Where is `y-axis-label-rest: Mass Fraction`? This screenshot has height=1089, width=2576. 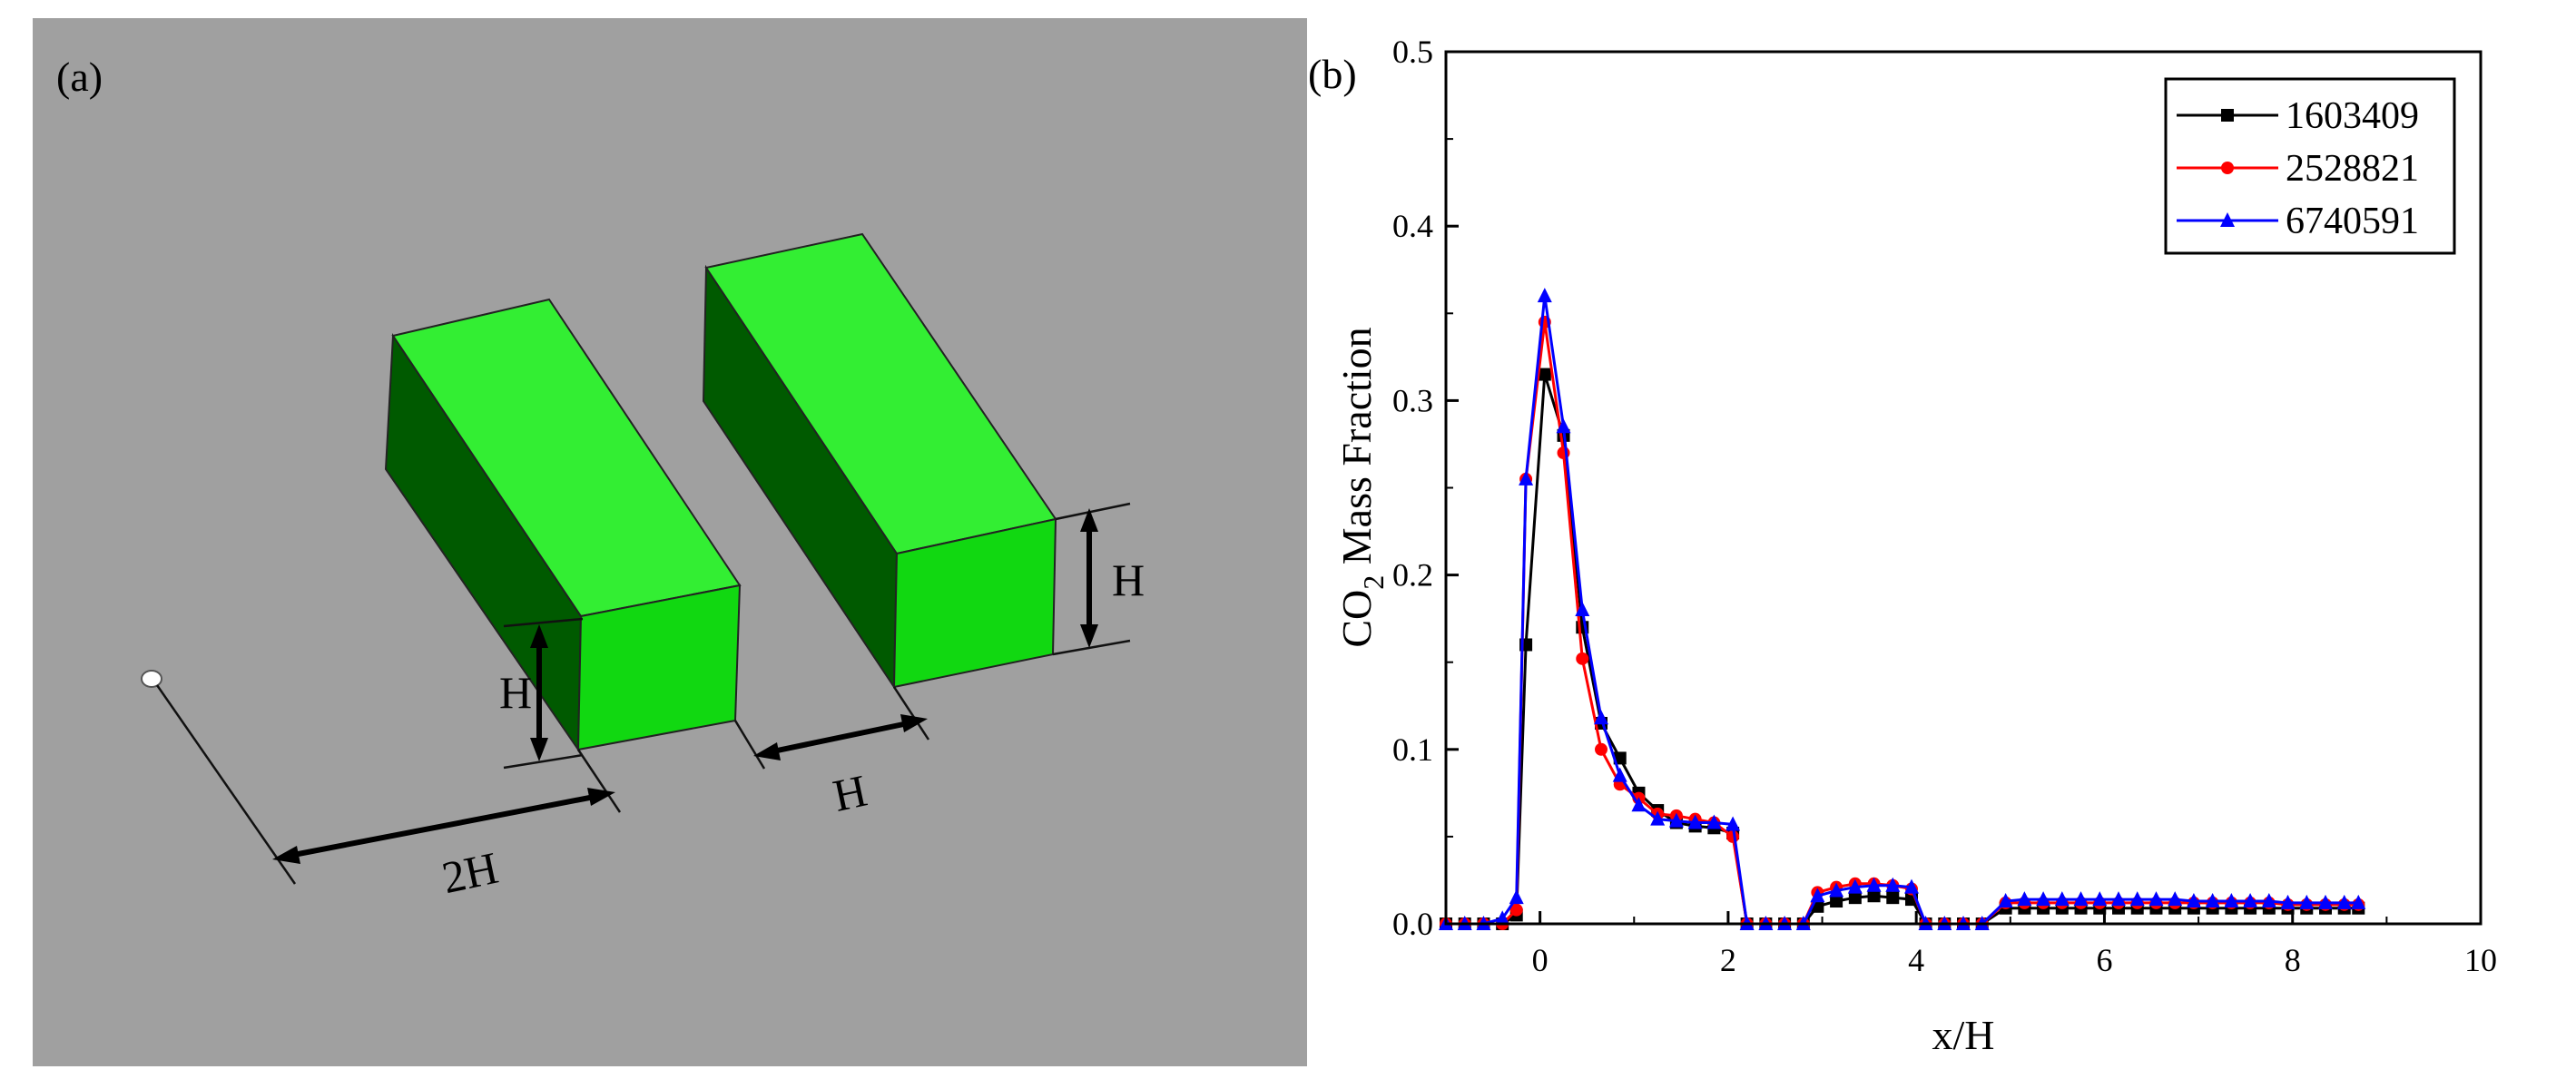
y-axis-label-rest: Mass Fraction is located at coordinates (1356, 450).